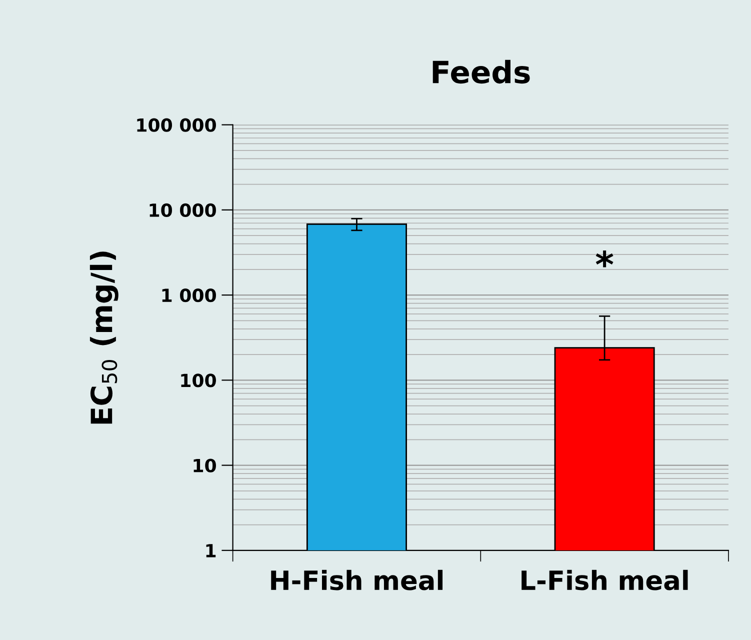 The height and width of the screenshot is (640, 751). Describe the element at coordinates (176, 125) in the screenshot. I see `y-tick-label: 100 000` at that location.